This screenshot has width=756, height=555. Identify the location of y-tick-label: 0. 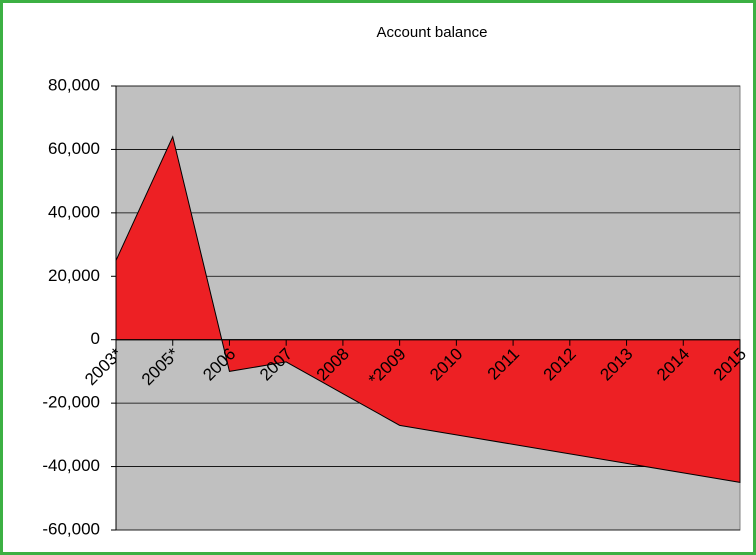
(95, 338).